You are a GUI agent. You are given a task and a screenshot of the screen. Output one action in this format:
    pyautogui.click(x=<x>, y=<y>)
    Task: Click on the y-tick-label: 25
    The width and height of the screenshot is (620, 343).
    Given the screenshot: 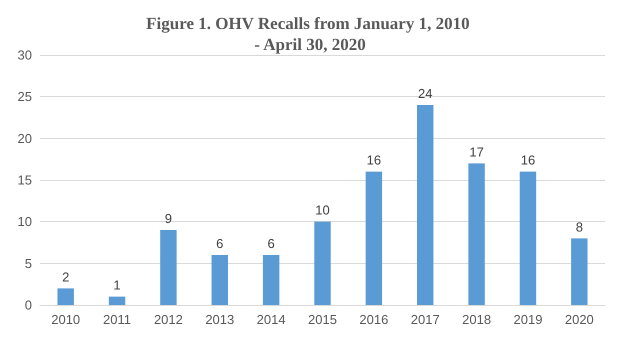 What is the action you would take?
    pyautogui.click(x=25, y=96)
    